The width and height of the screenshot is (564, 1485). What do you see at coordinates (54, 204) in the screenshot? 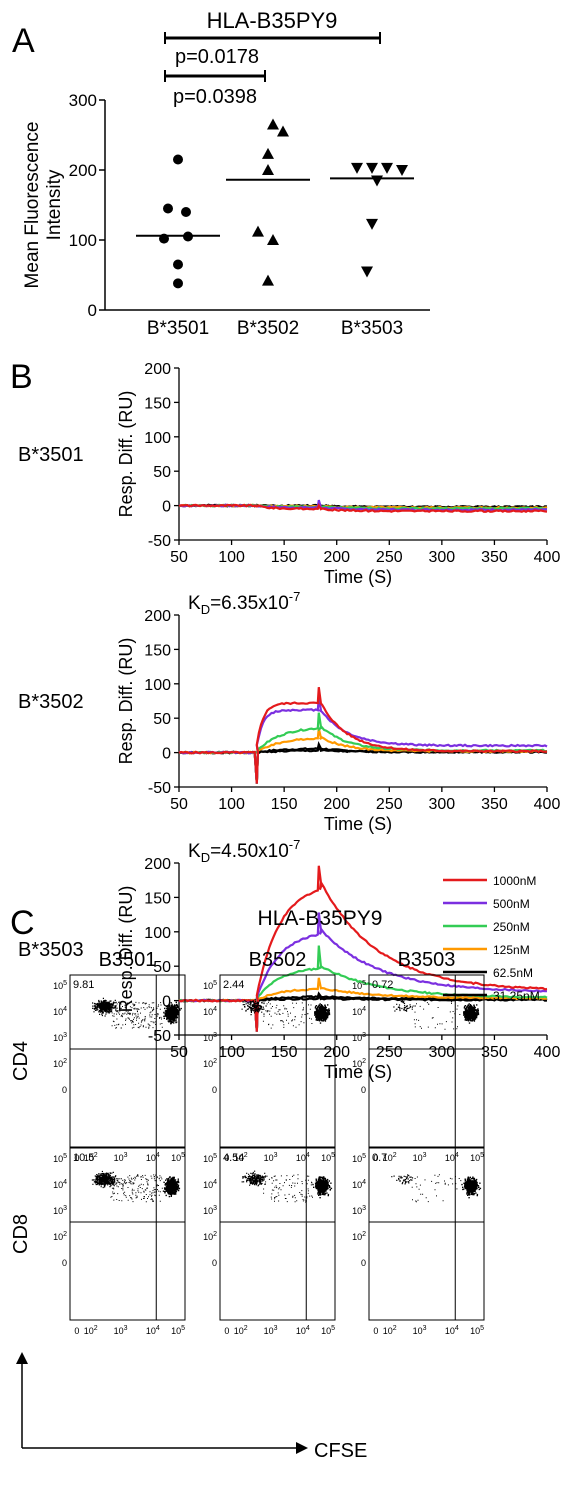
I see `y-axis-label-line-2: Intensity` at bounding box center [54, 204].